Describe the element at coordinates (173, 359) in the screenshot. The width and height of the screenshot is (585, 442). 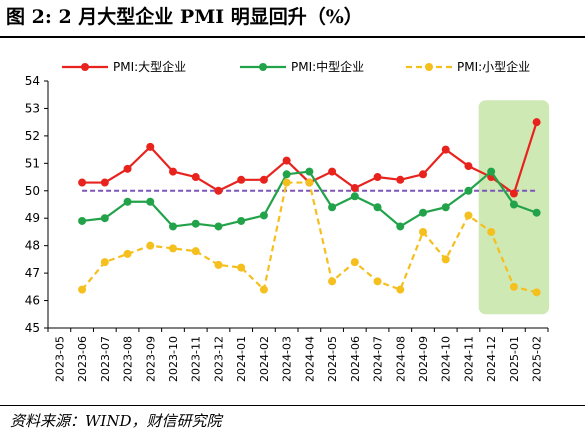
I see `x-tick-label: 2023-10` at that location.